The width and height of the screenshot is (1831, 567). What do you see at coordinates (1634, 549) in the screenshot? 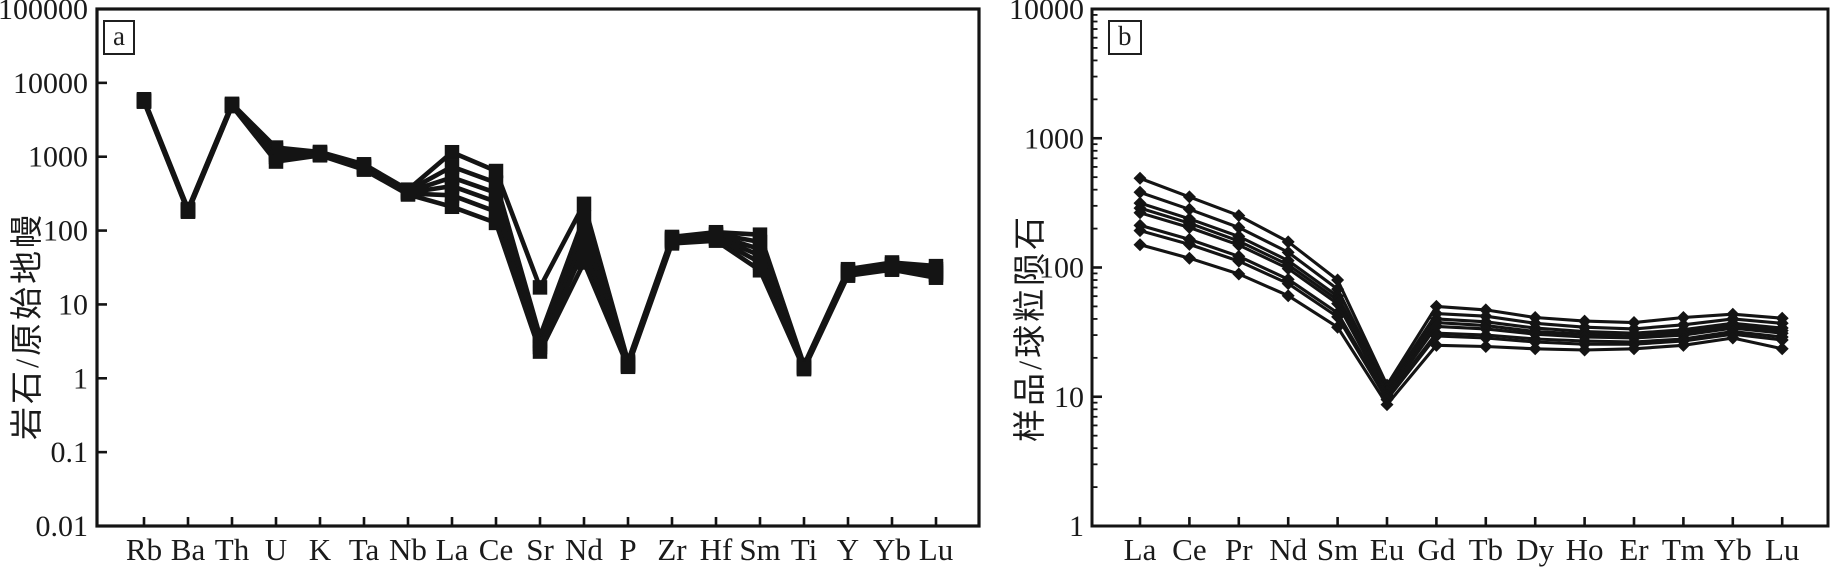
I see `panel-b-x-category-label: Er` at bounding box center [1634, 549].